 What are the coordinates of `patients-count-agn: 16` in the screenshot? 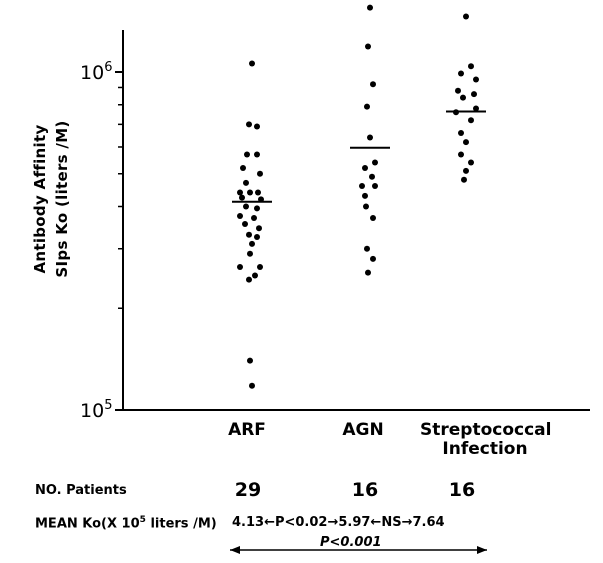 It's located at (365, 490).